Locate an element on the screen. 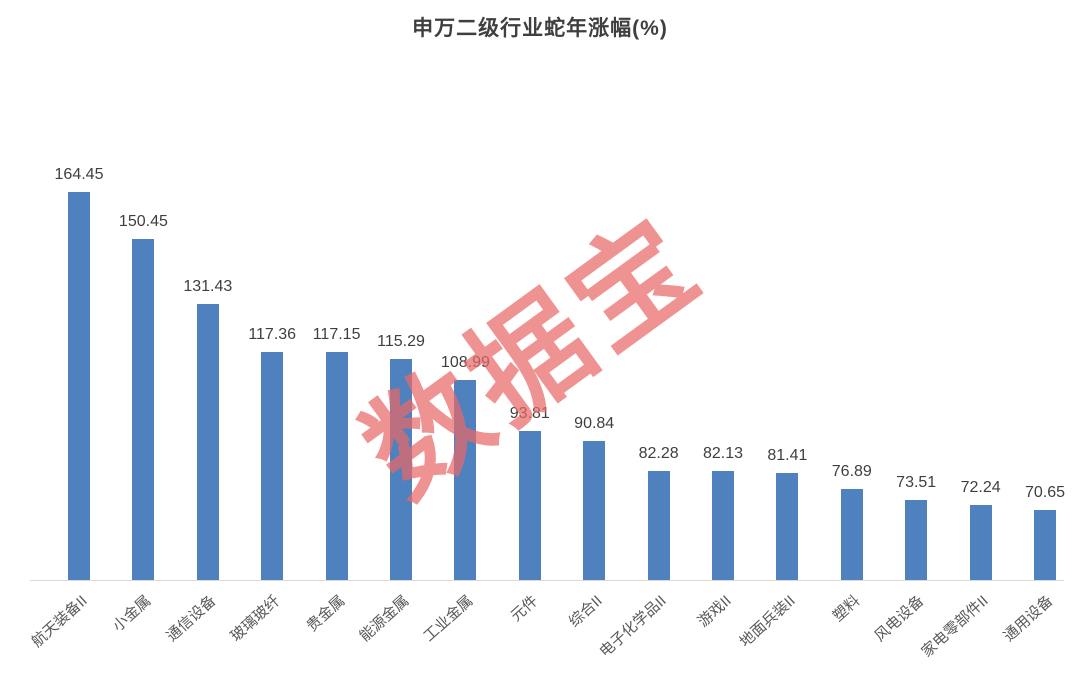 Image resolution: width=1080 pixels, height=682 pixels. bar-value-label: 81.41 is located at coordinates (787, 455).